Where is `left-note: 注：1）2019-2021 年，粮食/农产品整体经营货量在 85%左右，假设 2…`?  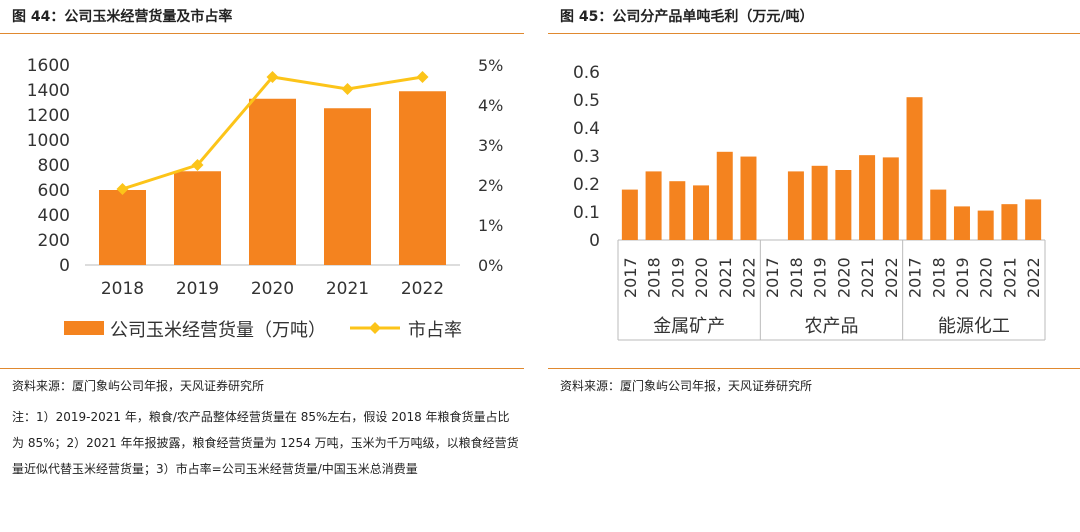
left-note: 注：1）2019-2021 年，粮食/农产品整体经营货量在 85%左右，假设 2… is located at coordinates (265, 443).